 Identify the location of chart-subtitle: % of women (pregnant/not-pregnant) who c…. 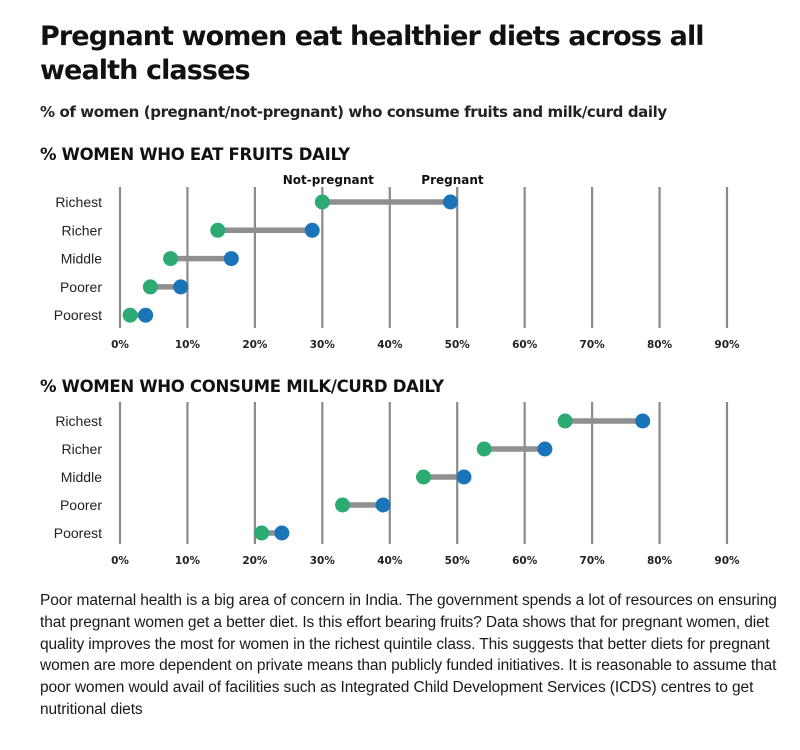
(353, 112).